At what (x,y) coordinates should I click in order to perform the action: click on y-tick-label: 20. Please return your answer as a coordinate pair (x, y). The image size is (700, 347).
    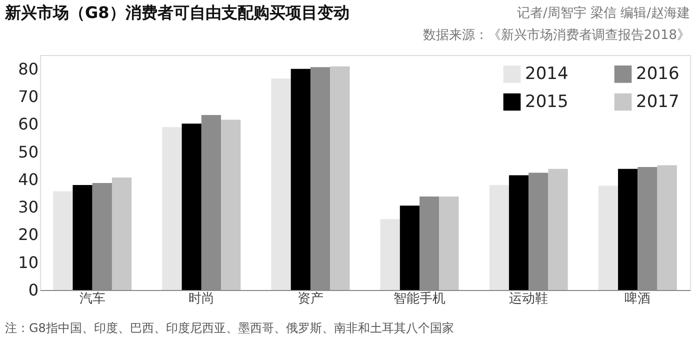
    Looking at the image, I should click on (28, 234).